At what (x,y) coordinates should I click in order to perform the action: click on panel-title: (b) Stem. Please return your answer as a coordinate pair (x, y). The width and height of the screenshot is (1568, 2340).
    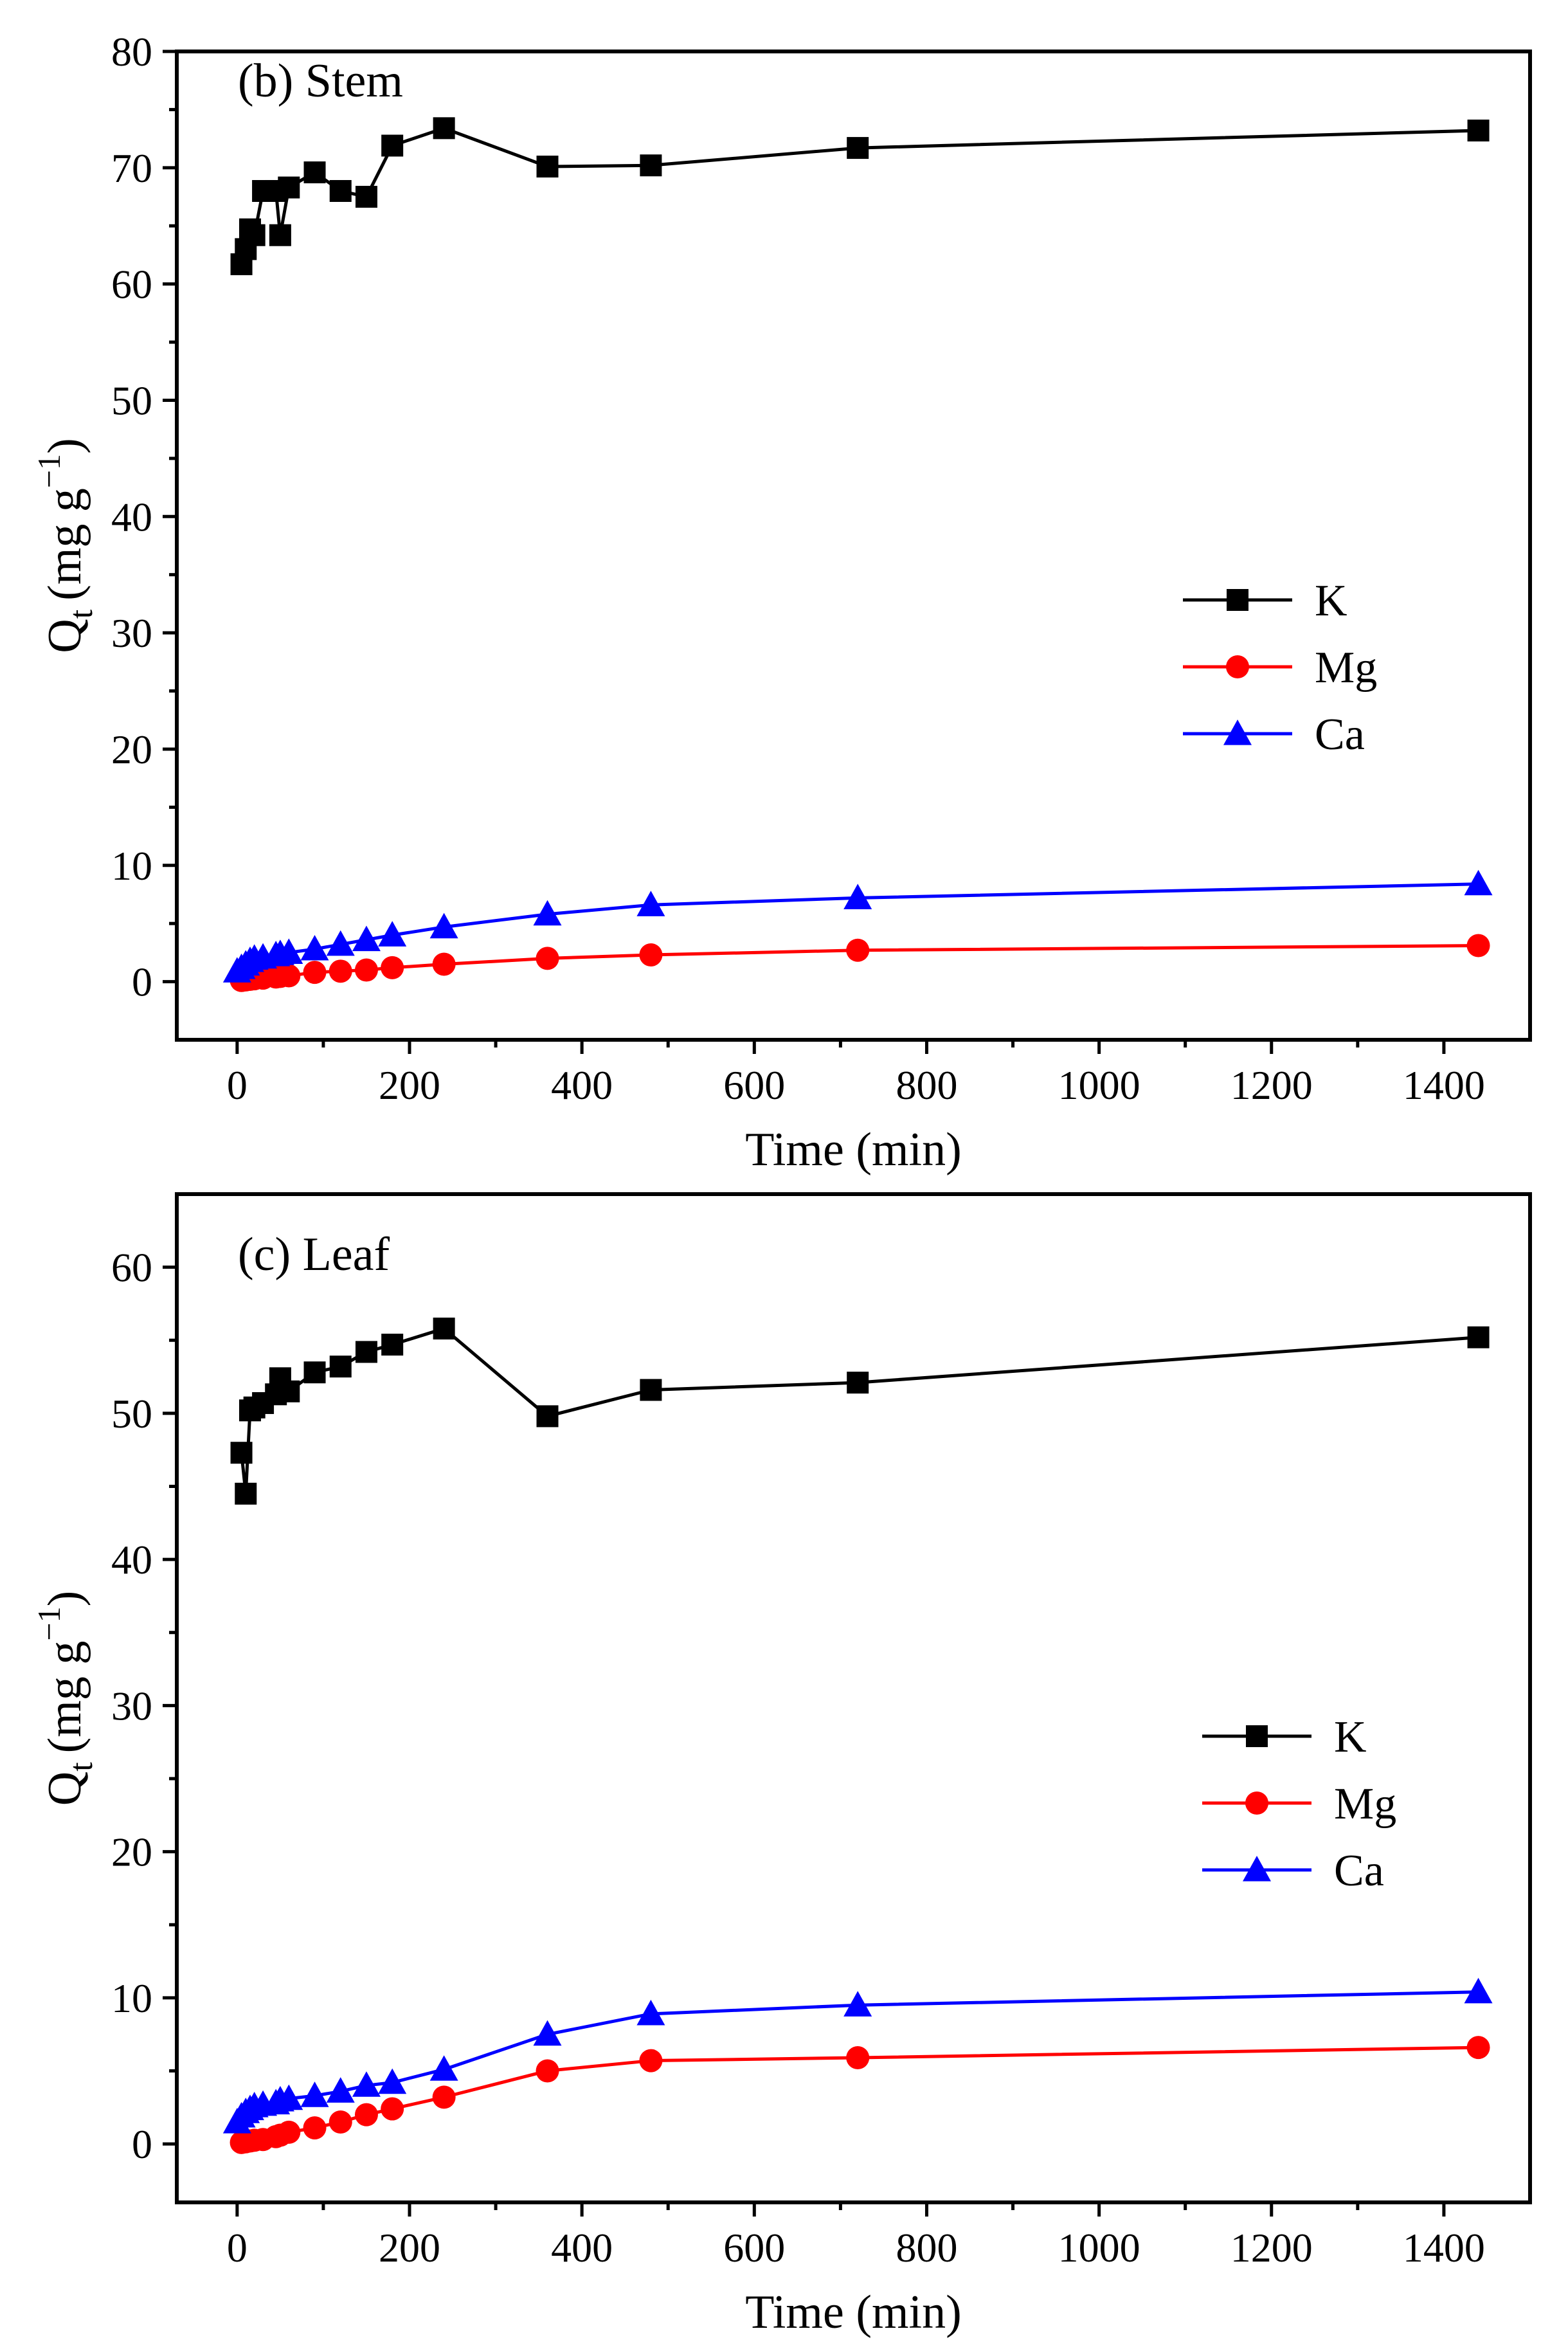
    Looking at the image, I should click on (320, 81).